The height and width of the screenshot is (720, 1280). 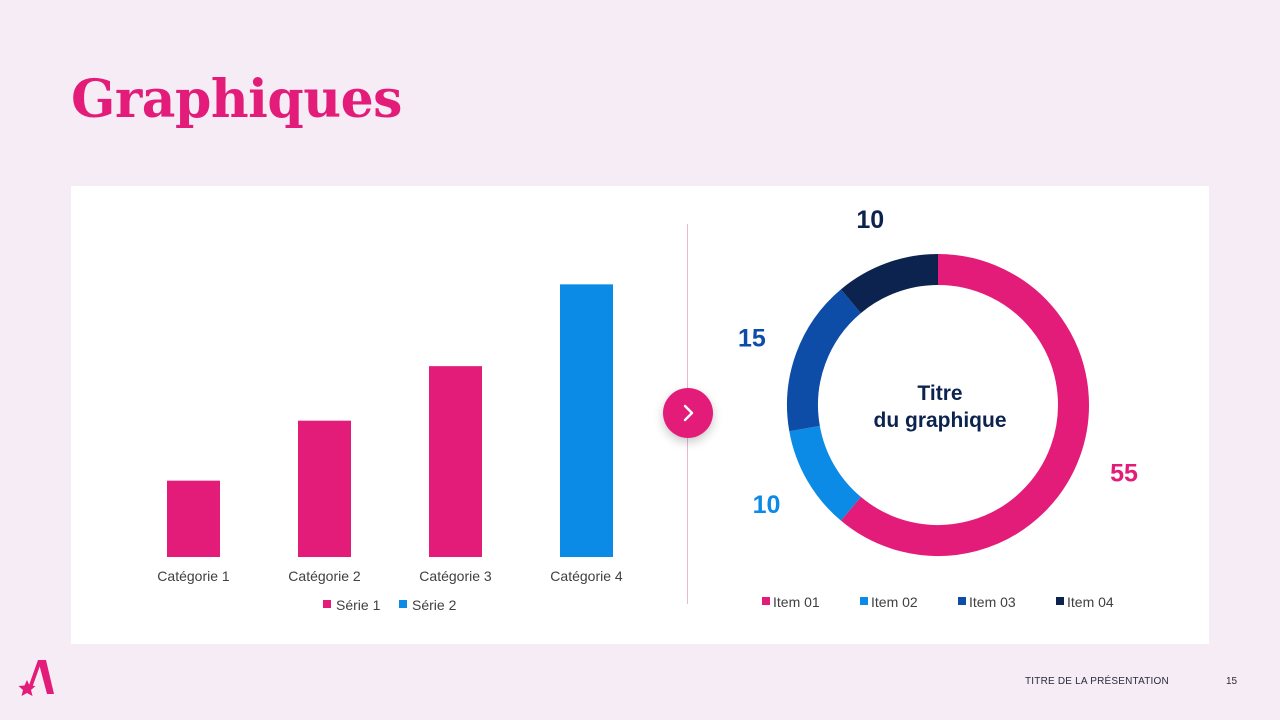 I want to click on chevron-right-icon, so click(x=688, y=413).